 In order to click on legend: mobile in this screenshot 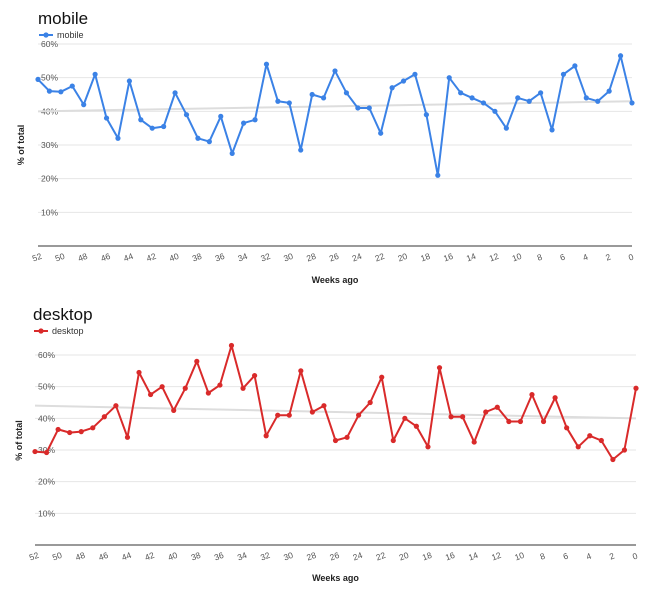, I will do `click(61, 35)`.